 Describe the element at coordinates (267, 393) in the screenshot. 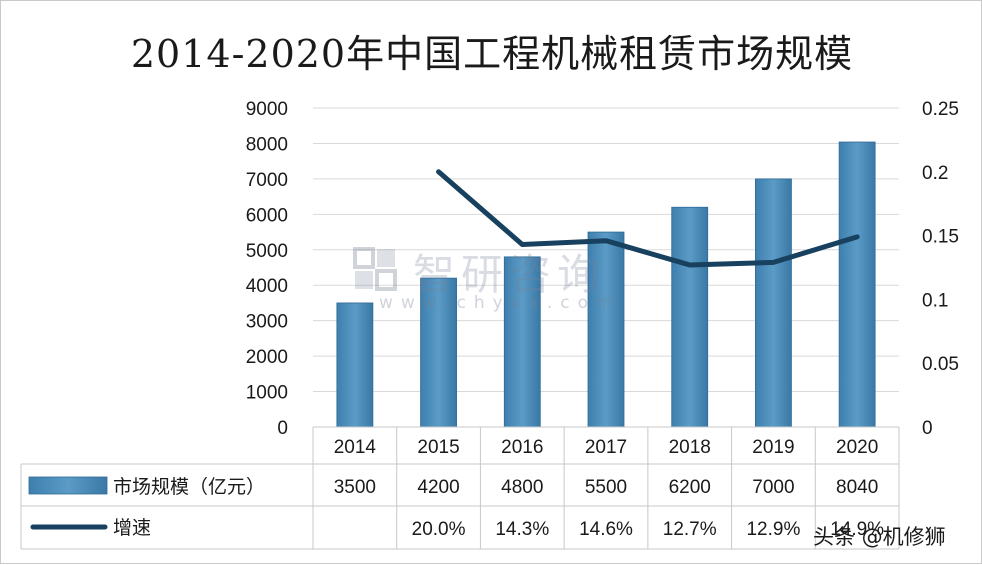

I see `left-axis-tick-label: 1000` at that location.